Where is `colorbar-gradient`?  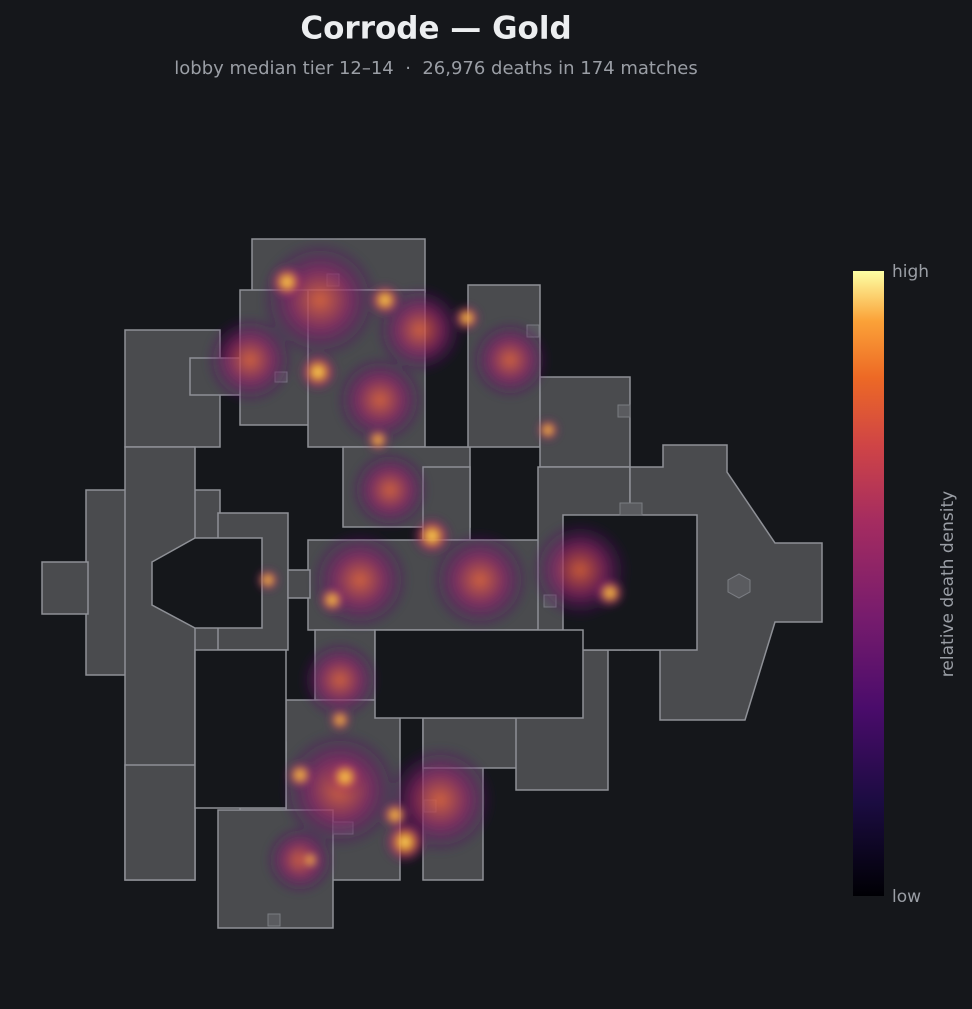 colorbar-gradient is located at coordinates (868, 583).